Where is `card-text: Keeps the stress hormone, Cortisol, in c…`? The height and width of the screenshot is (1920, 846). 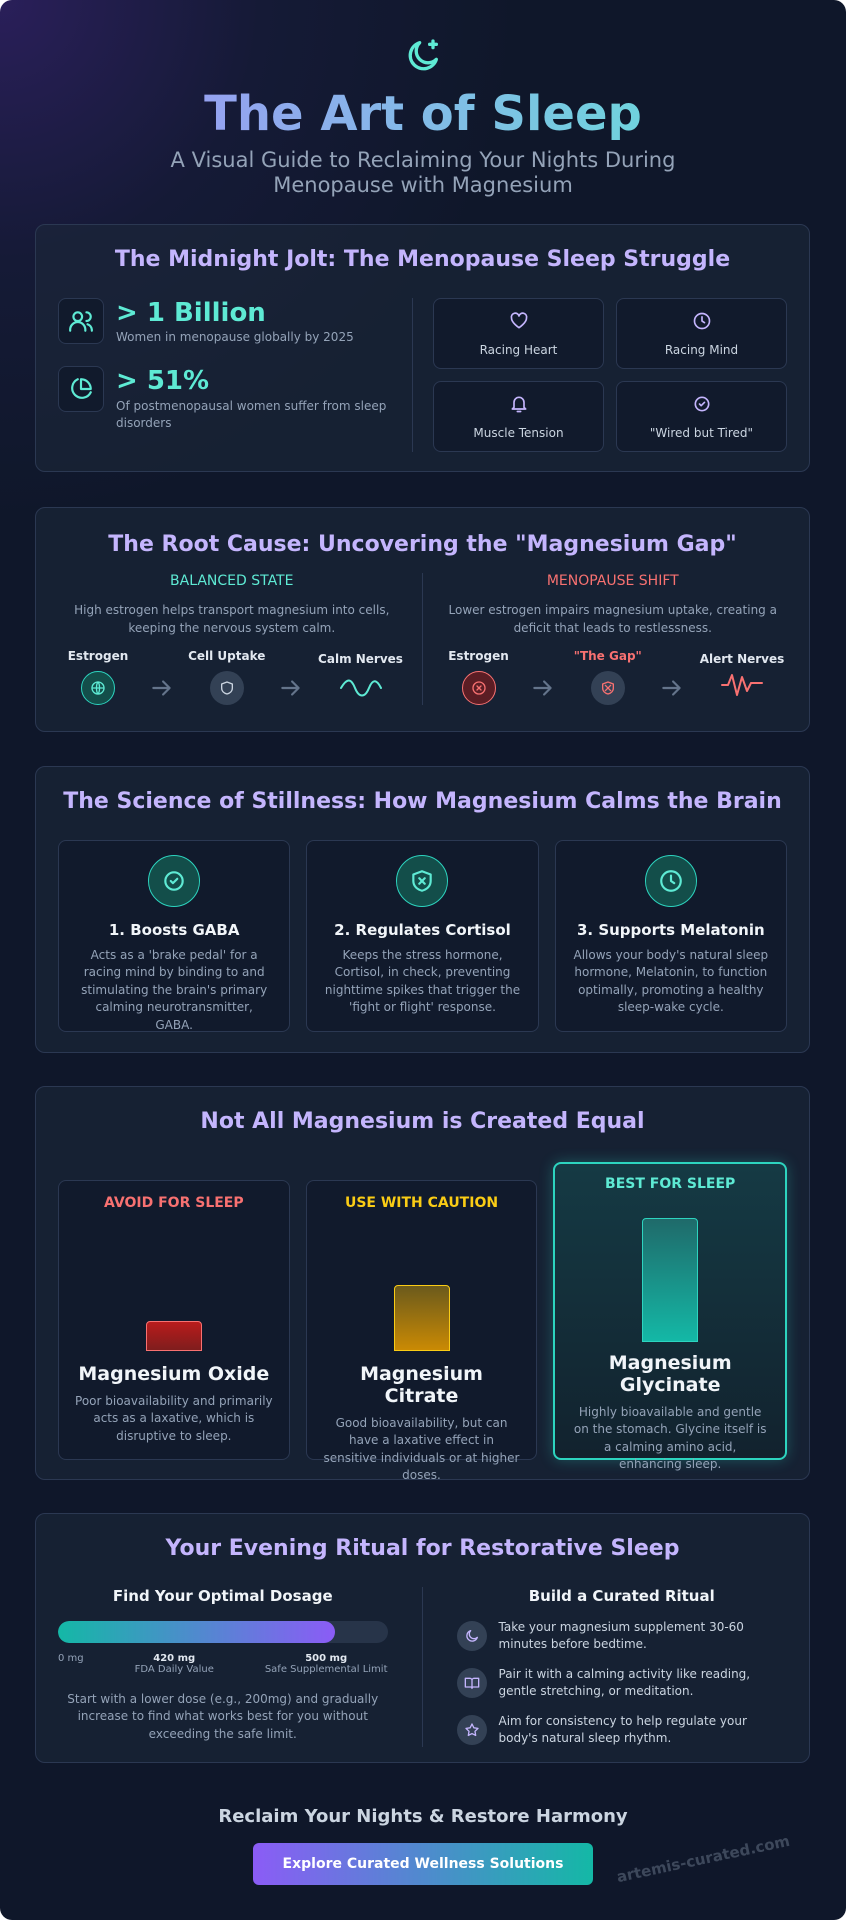
card-text: Keeps the stress hormone, Cortisol, in c… is located at coordinates (422, 981).